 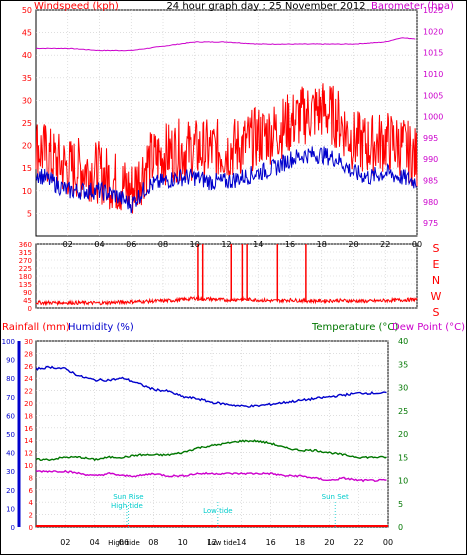 What do you see at coordinates (65, 542) in the screenshot?
I see `climate-x-tick-label: 02` at bounding box center [65, 542].